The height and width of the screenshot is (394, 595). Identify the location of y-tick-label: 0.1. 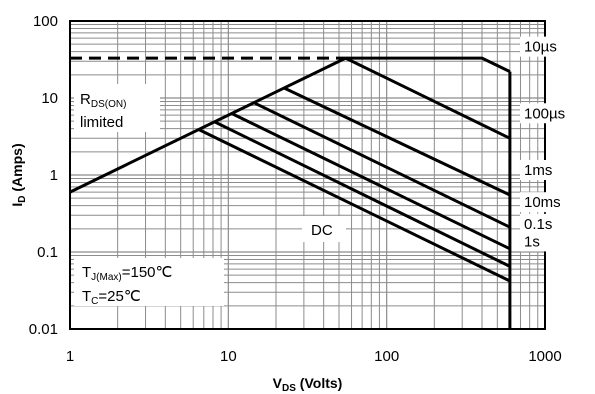
(47, 252).